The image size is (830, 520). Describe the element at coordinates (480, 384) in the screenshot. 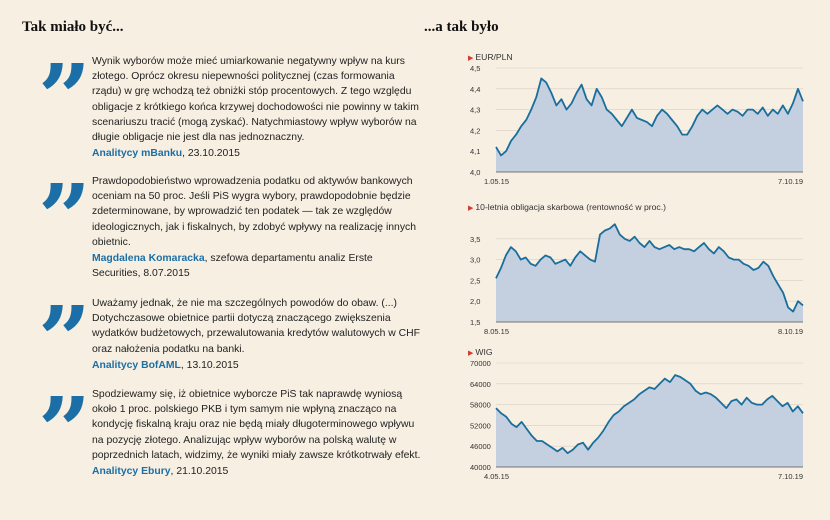

I see `y-tick-label: 64000` at that location.